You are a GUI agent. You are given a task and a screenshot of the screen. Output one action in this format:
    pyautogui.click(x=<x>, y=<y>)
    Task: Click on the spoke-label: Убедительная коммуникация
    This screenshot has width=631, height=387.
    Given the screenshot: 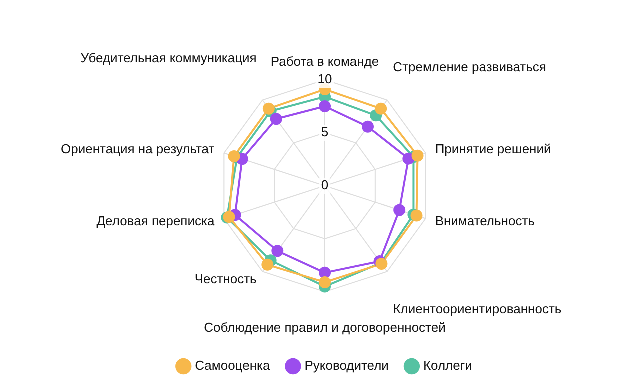 What is the action you would take?
    pyautogui.click(x=168, y=58)
    